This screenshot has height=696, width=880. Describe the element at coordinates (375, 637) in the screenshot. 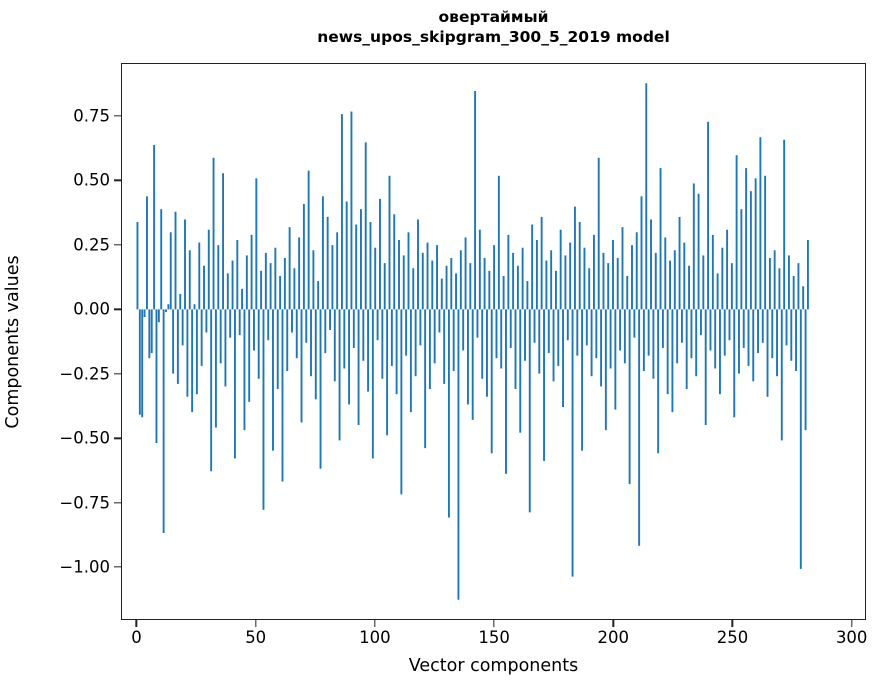

I see `x-tick-label: 100` at that location.